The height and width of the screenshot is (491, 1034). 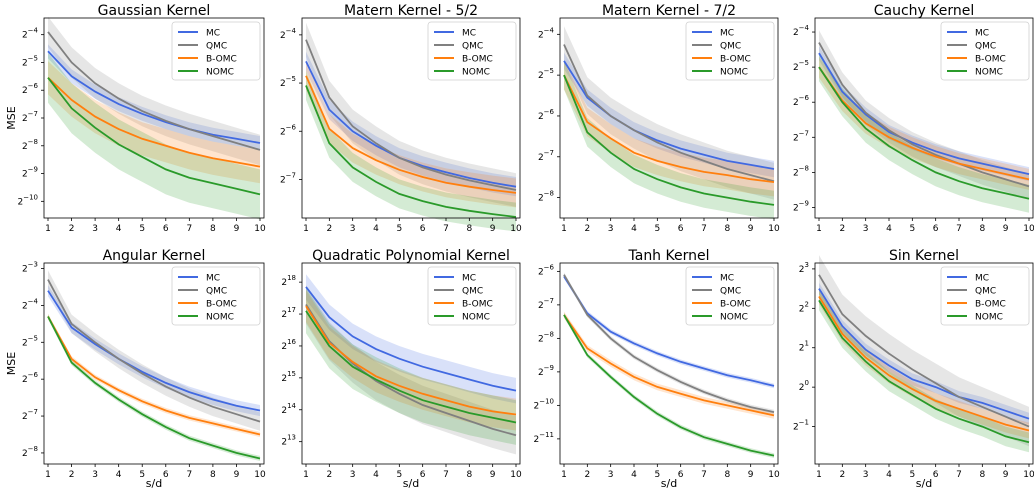 I want to click on y-tick-label: 2−11, so click(x=543, y=438).